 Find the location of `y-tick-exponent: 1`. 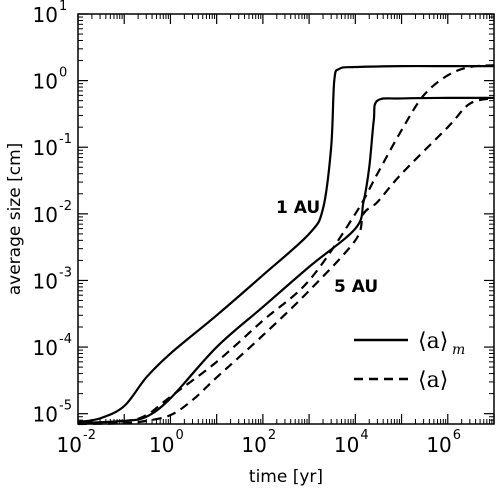

y-tick-exponent: 1 is located at coordinates (63, 7).